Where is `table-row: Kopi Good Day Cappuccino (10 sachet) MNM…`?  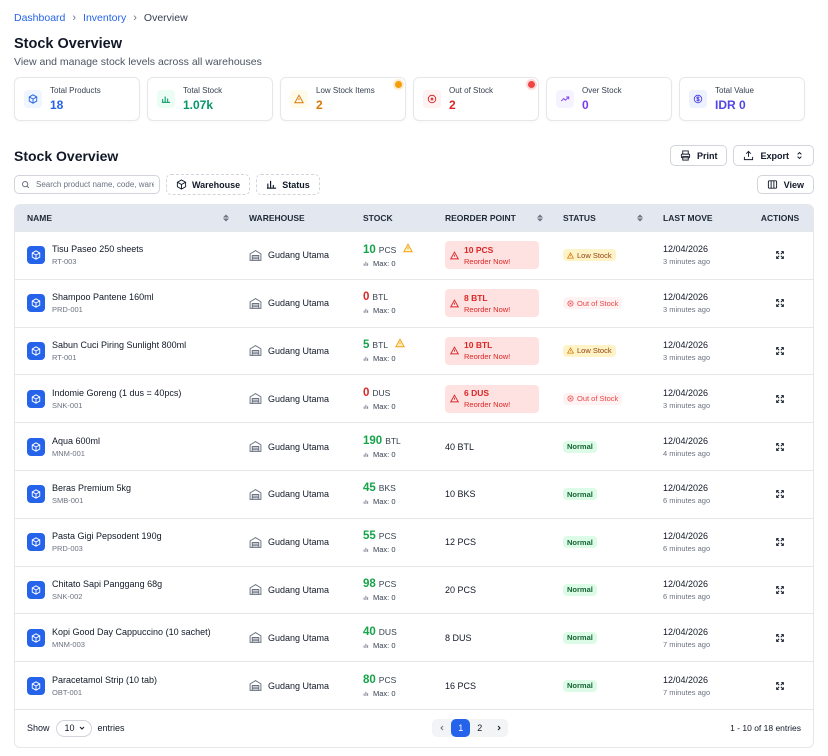
table-row: Kopi Good Day Cappuccino (10 sachet) MNM… is located at coordinates (414, 637).